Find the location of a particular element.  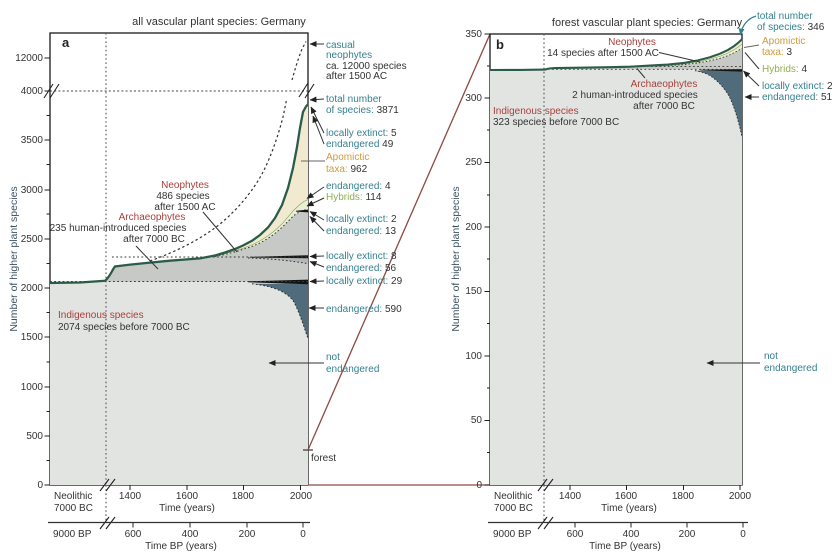

casual-neophytes-line3: ca. 12000 species is located at coordinates (366, 66).